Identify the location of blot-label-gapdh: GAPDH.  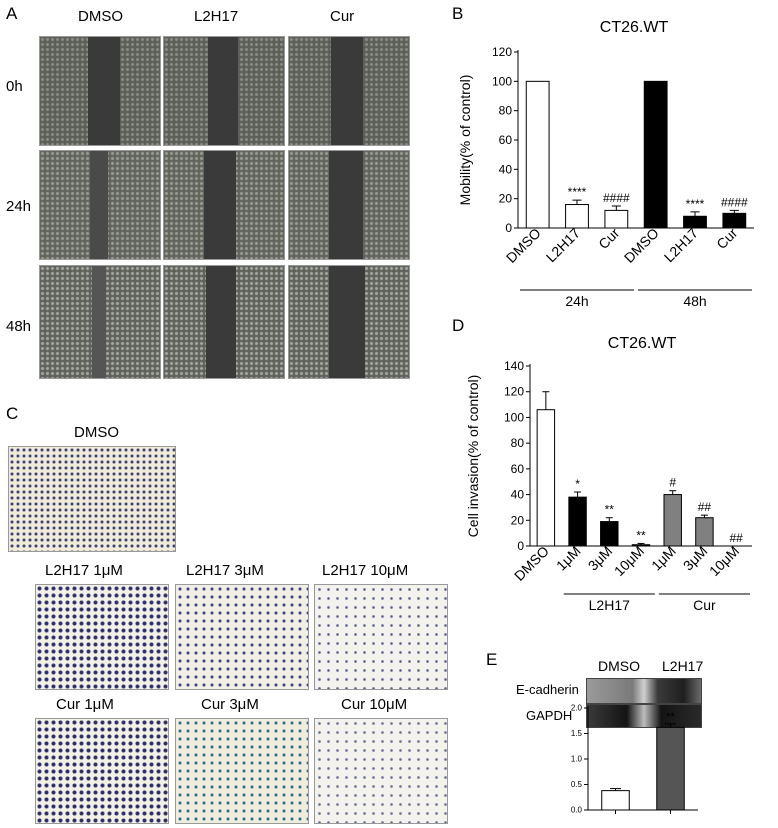
(549, 715).